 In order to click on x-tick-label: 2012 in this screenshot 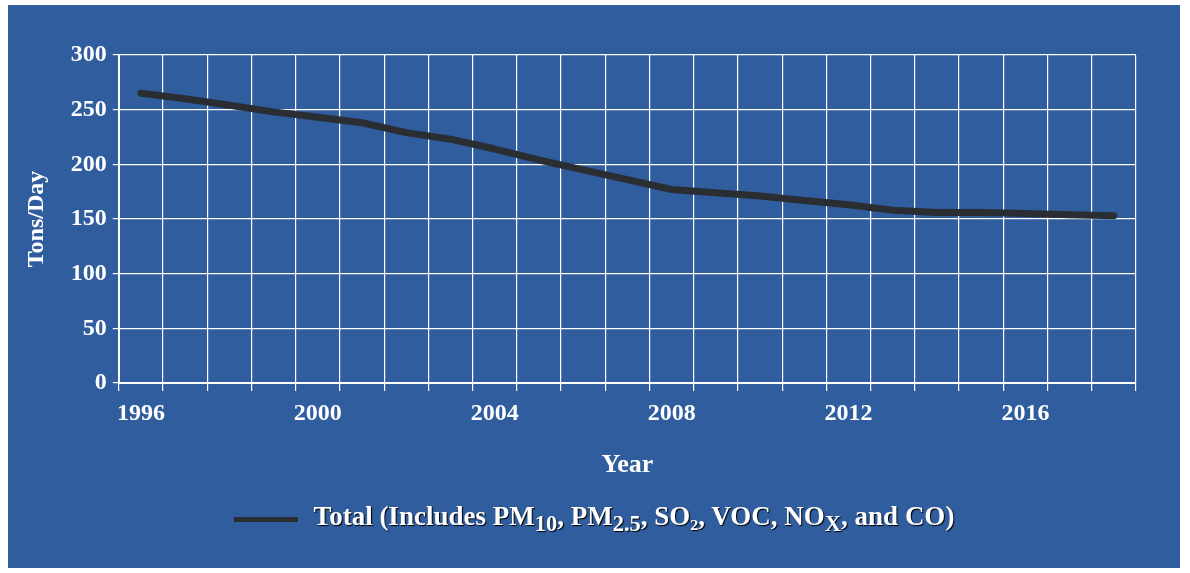, I will do `click(848, 411)`.